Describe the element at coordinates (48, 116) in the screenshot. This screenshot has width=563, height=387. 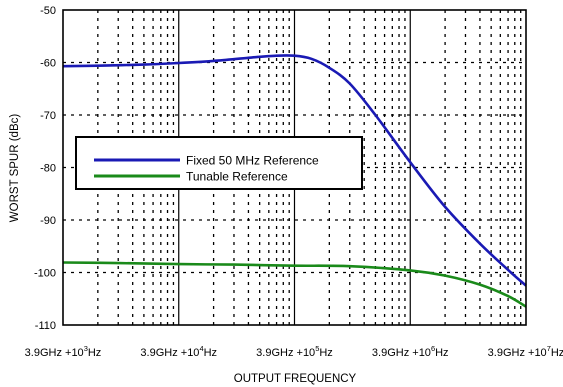
I see `y-tick-label: -70` at that location.